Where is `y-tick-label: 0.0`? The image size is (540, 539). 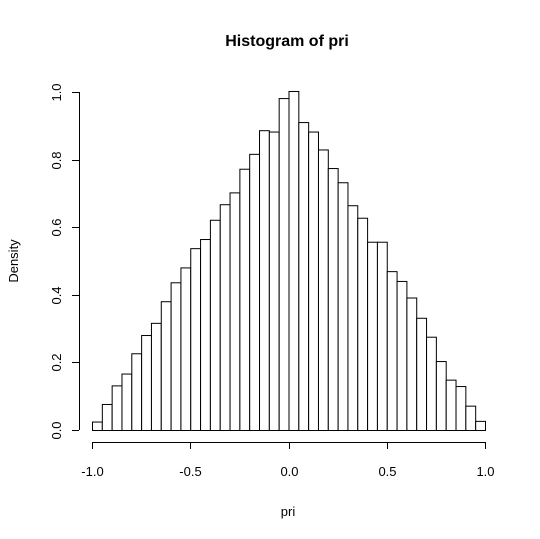 y-tick-label: 0.0 is located at coordinates (56, 430).